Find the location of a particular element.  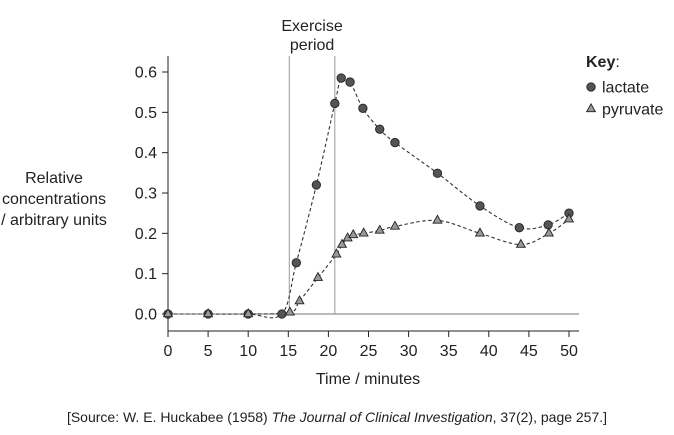

y-tick-label: 0.4 is located at coordinates (146, 153).